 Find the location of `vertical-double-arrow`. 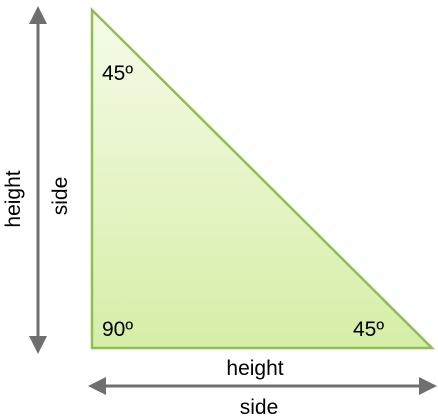

vertical-double-arrow is located at coordinates (38, 180).